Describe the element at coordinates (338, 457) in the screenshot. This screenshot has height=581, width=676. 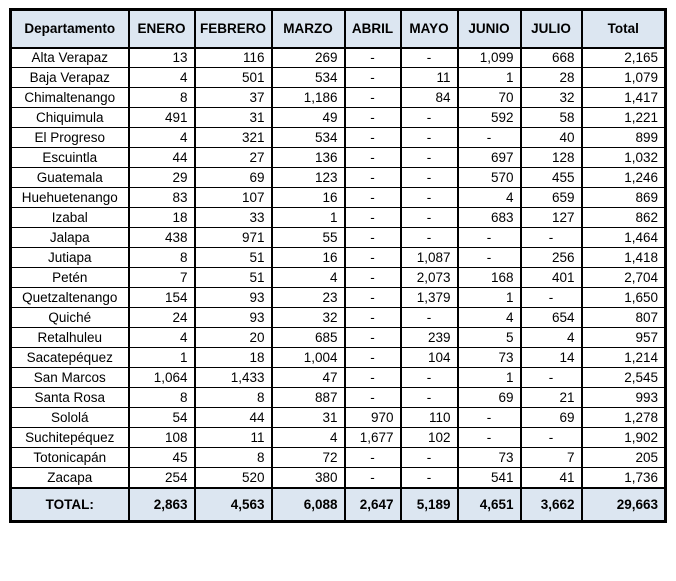
I see `table-row: Totonicapán 45 8 72- -73 7 205` at that location.